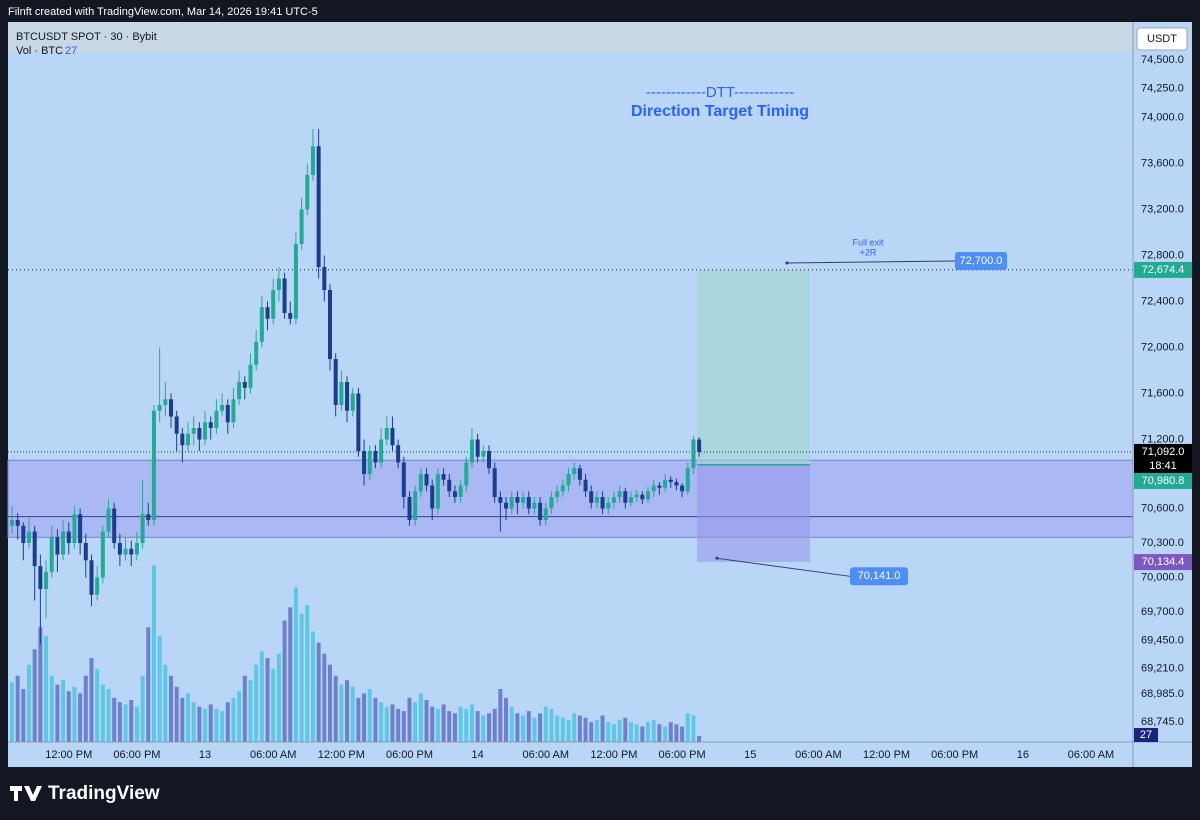 Image resolution: width=1200 pixels, height=820 pixels. Describe the element at coordinates (1162, 641) in the screenshot. I see `y-tick-label: 69,450.0` at that location.